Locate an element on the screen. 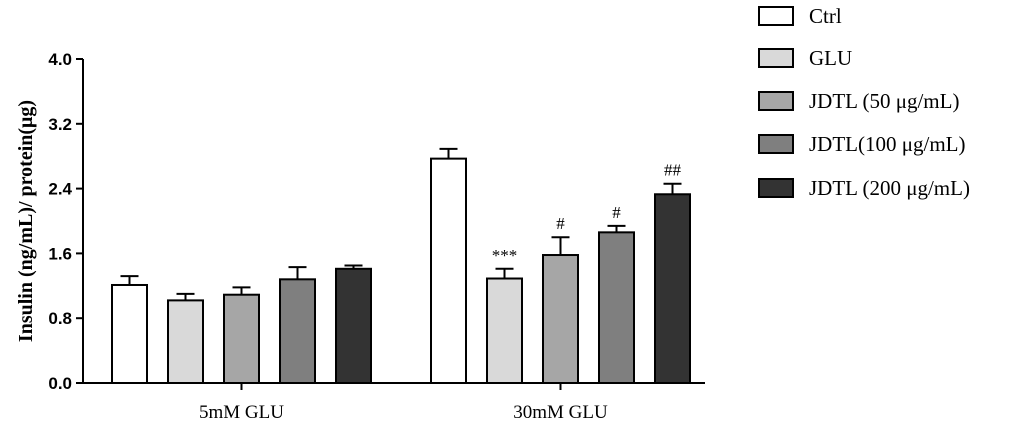 Image resolution: width=1020 pixels, height=428 pixels. y-tick-label: 1.6 is located at coordinates (60, 253).